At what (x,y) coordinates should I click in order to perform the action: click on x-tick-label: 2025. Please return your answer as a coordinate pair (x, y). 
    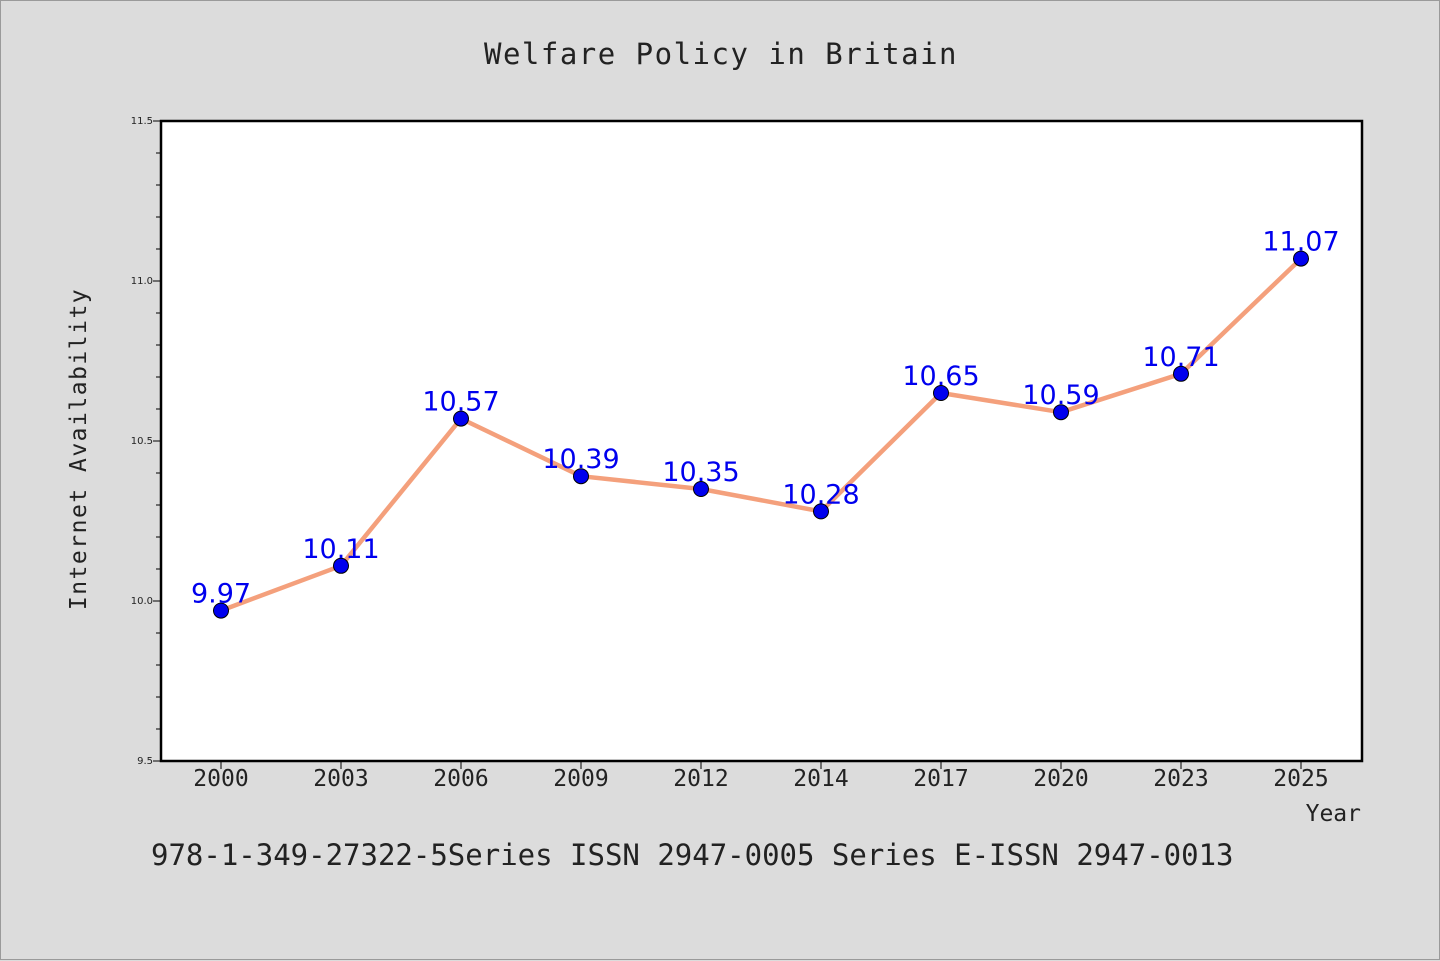
    Looking at the image, I should click on (1300, 779).